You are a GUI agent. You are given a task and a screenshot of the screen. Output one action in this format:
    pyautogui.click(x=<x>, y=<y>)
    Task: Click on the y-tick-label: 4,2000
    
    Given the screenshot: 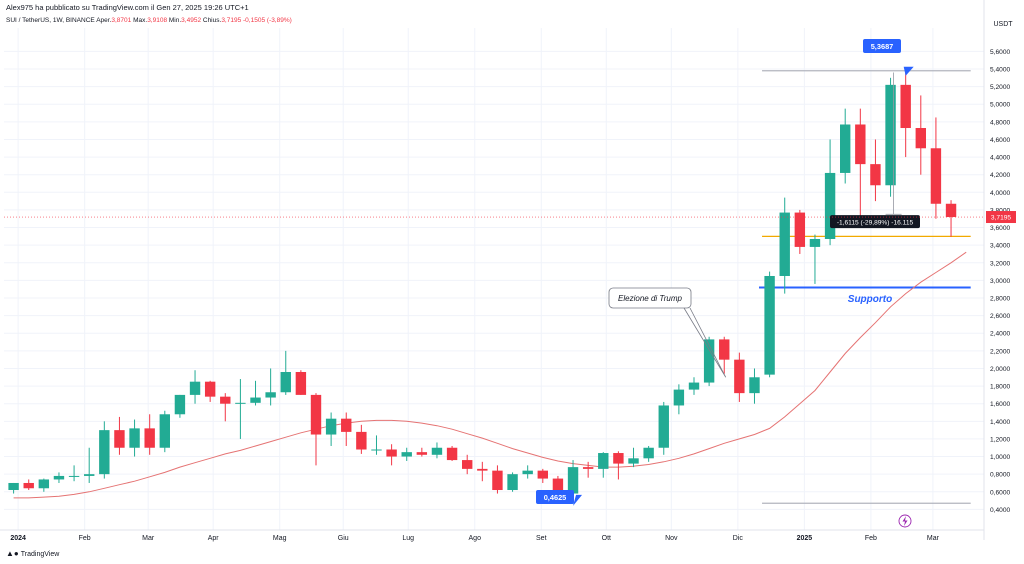 What is the action you would take?
    pyautogui.click(x=1000, y=175)
    